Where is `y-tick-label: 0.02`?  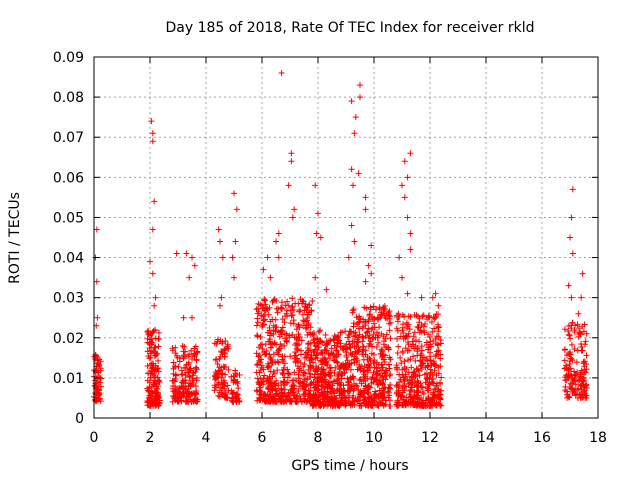
y-tick-label: 0.02 is located at coordinates (68, 339).